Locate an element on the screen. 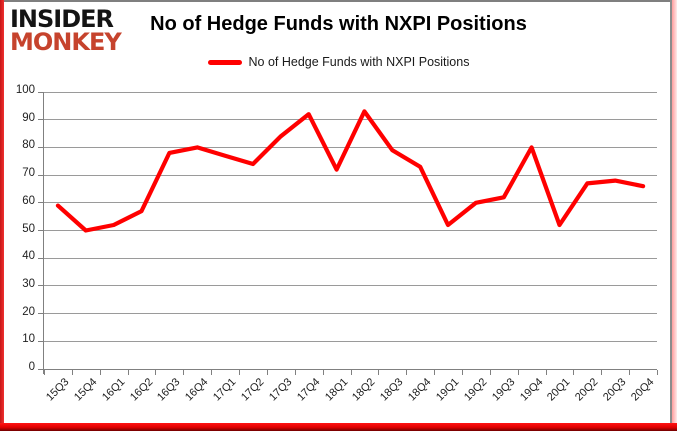 The image size is (677, 431). logo-line-monkey: MONKEY is located at coordinates (66, 42).